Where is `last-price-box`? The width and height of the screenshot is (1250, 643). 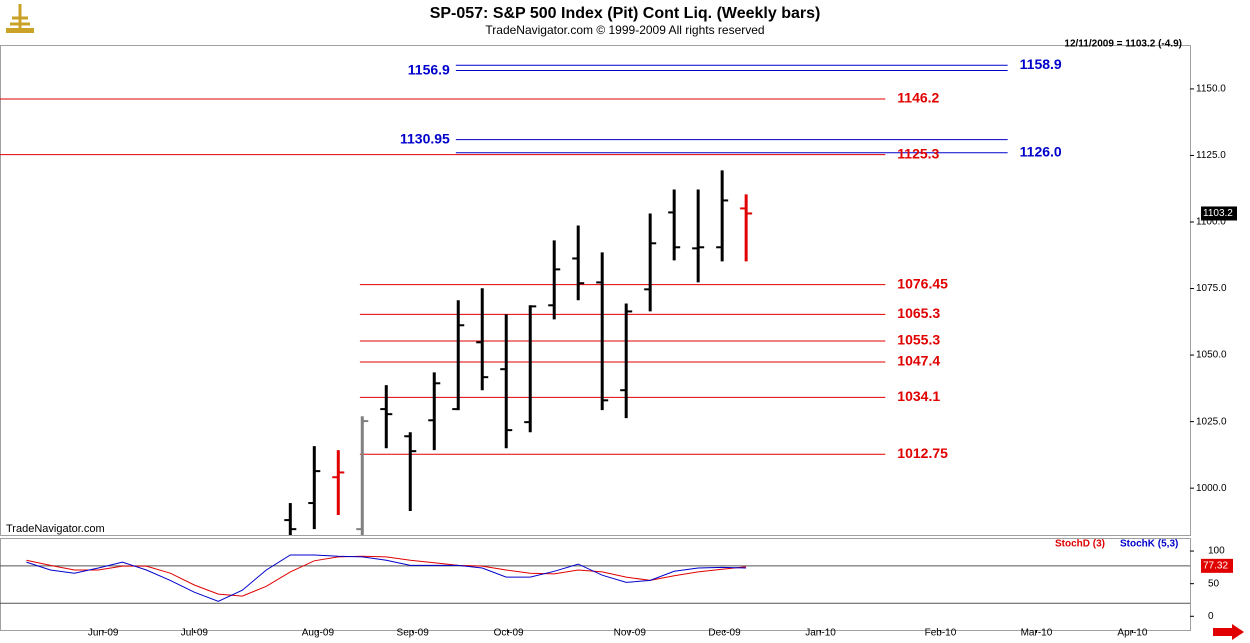 last-price-box is located at coordinates (1219, 213).